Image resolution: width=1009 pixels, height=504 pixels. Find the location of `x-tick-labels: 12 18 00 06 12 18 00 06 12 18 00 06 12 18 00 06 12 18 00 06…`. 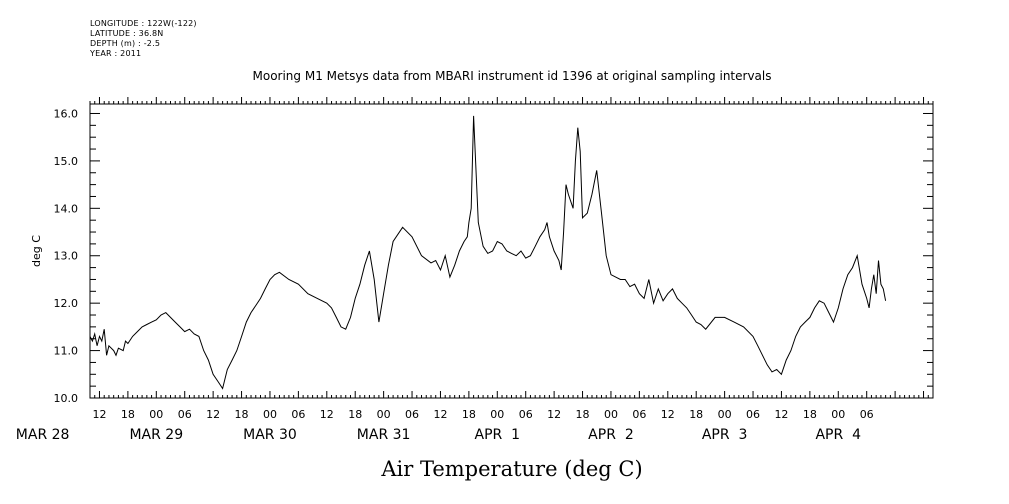

x-tick-labels: 12 18 00 06 12 18 00 06 12 18 00 06 12 18 00 06 12 18 00 06… is located at coordinates (482, 414).